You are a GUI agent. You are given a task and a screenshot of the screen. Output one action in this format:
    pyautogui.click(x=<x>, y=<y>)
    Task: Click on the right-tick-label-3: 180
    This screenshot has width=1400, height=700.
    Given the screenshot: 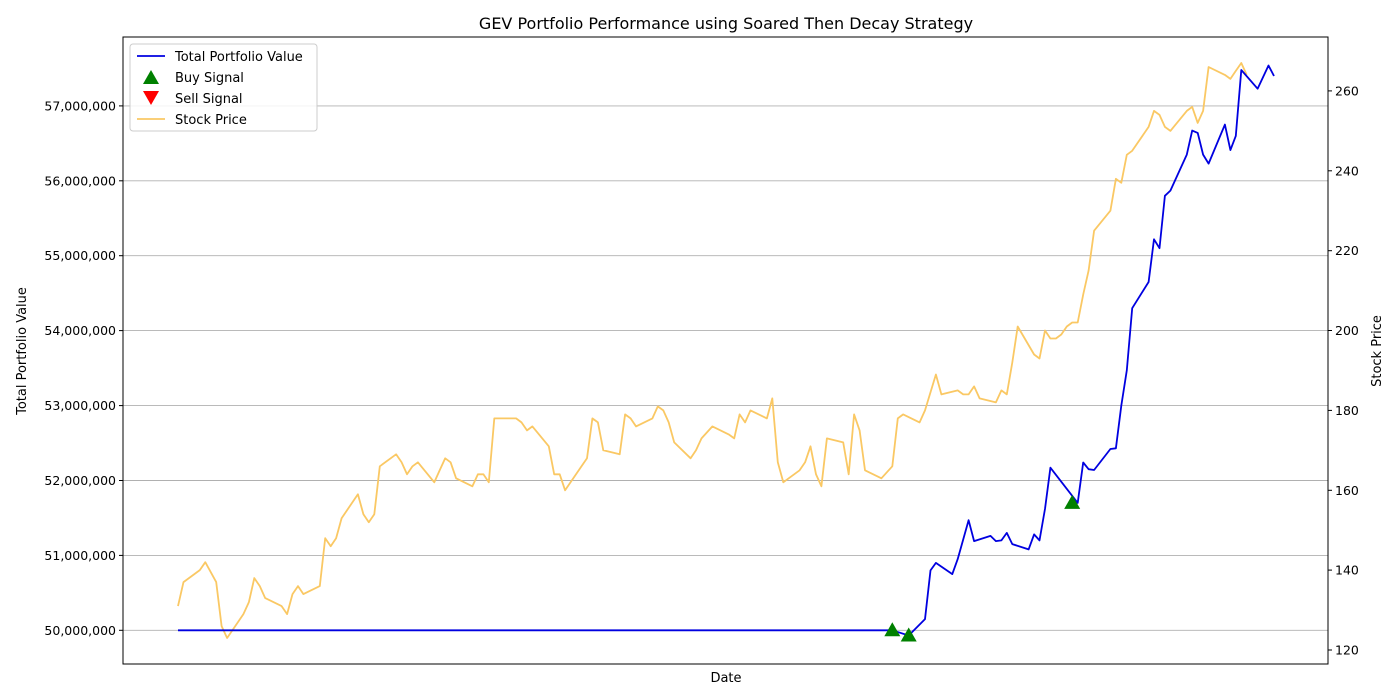 What is the action you would take?
    pyautogui.click(x=1347, y=410)
    